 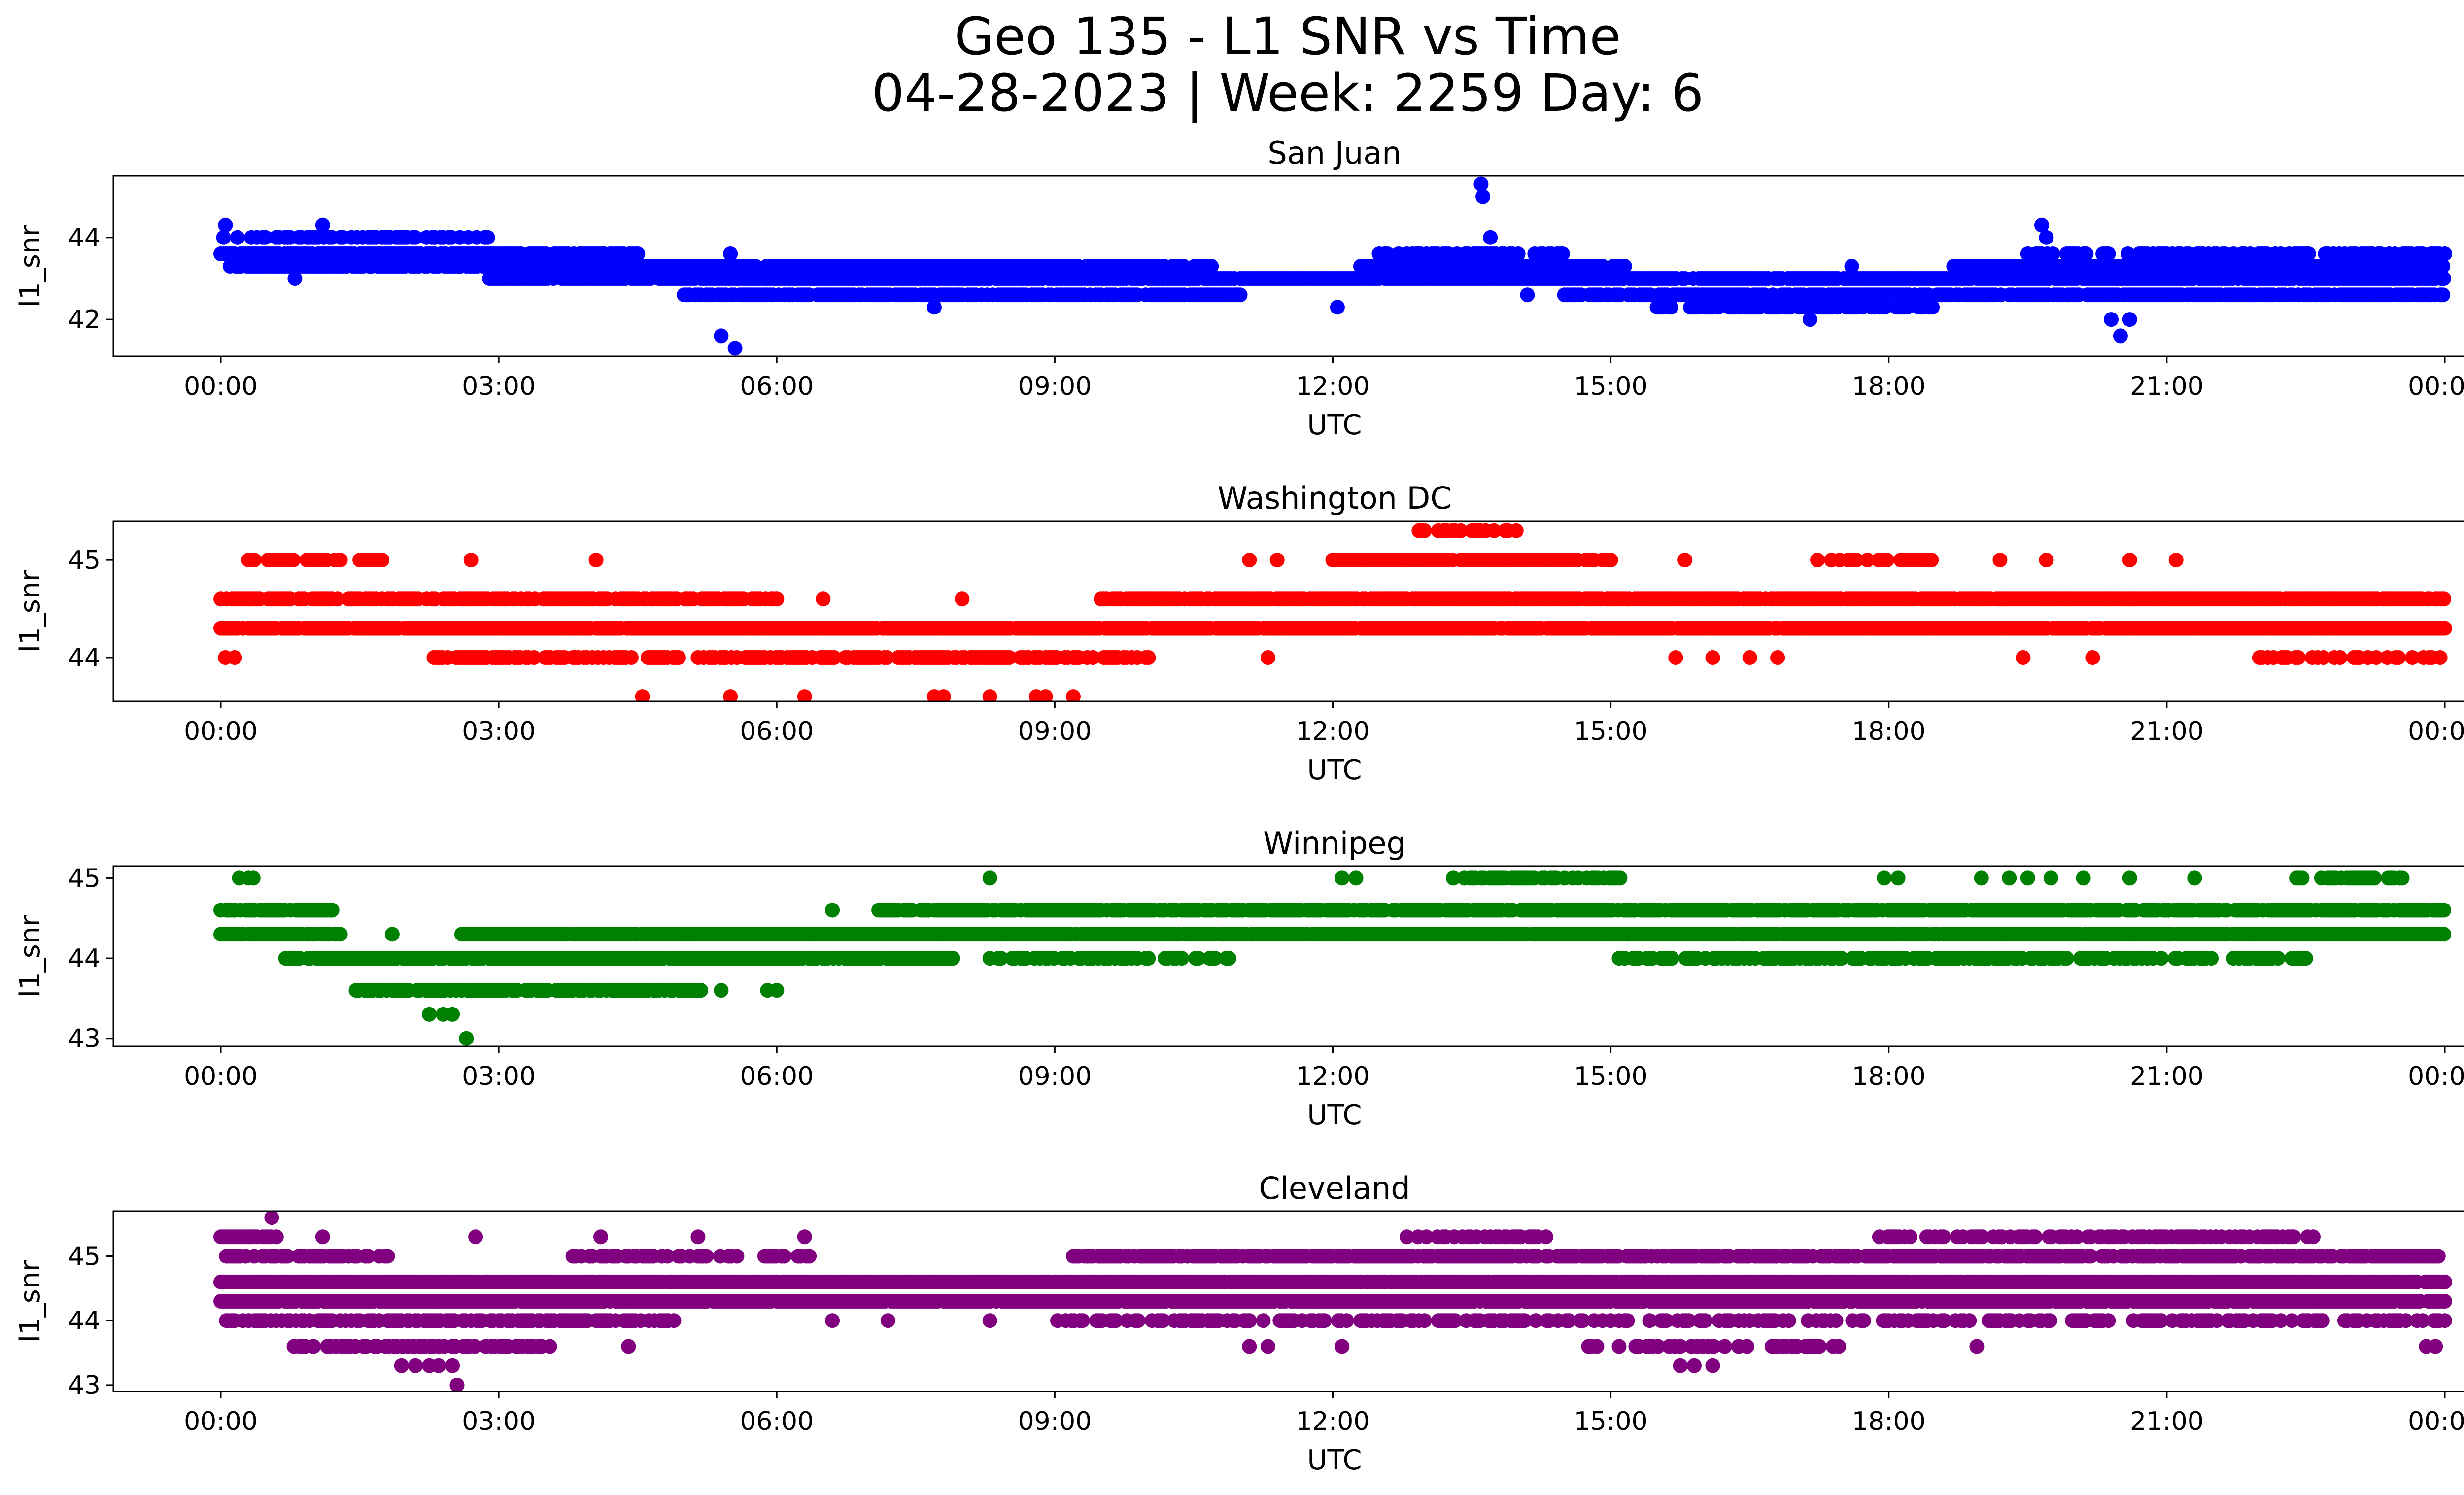 What do you see at coordinates (1334, 843) in the screenshot?
I see `panel-title-winnipeg: Winnipeg` at bounding box center [1334, 843].